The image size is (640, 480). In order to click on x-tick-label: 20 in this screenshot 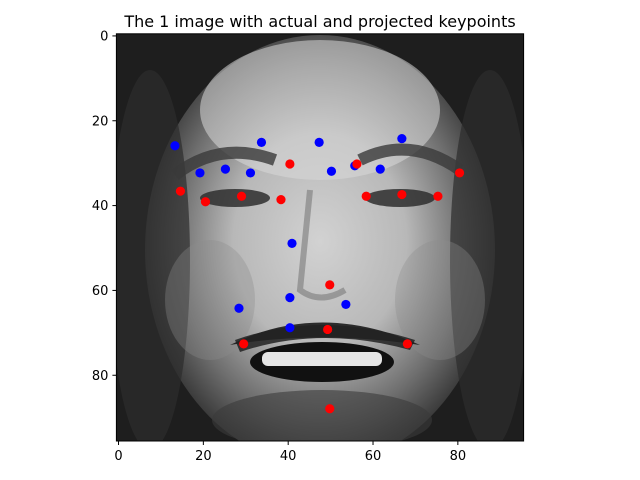, I will do `click(203, 456)`.